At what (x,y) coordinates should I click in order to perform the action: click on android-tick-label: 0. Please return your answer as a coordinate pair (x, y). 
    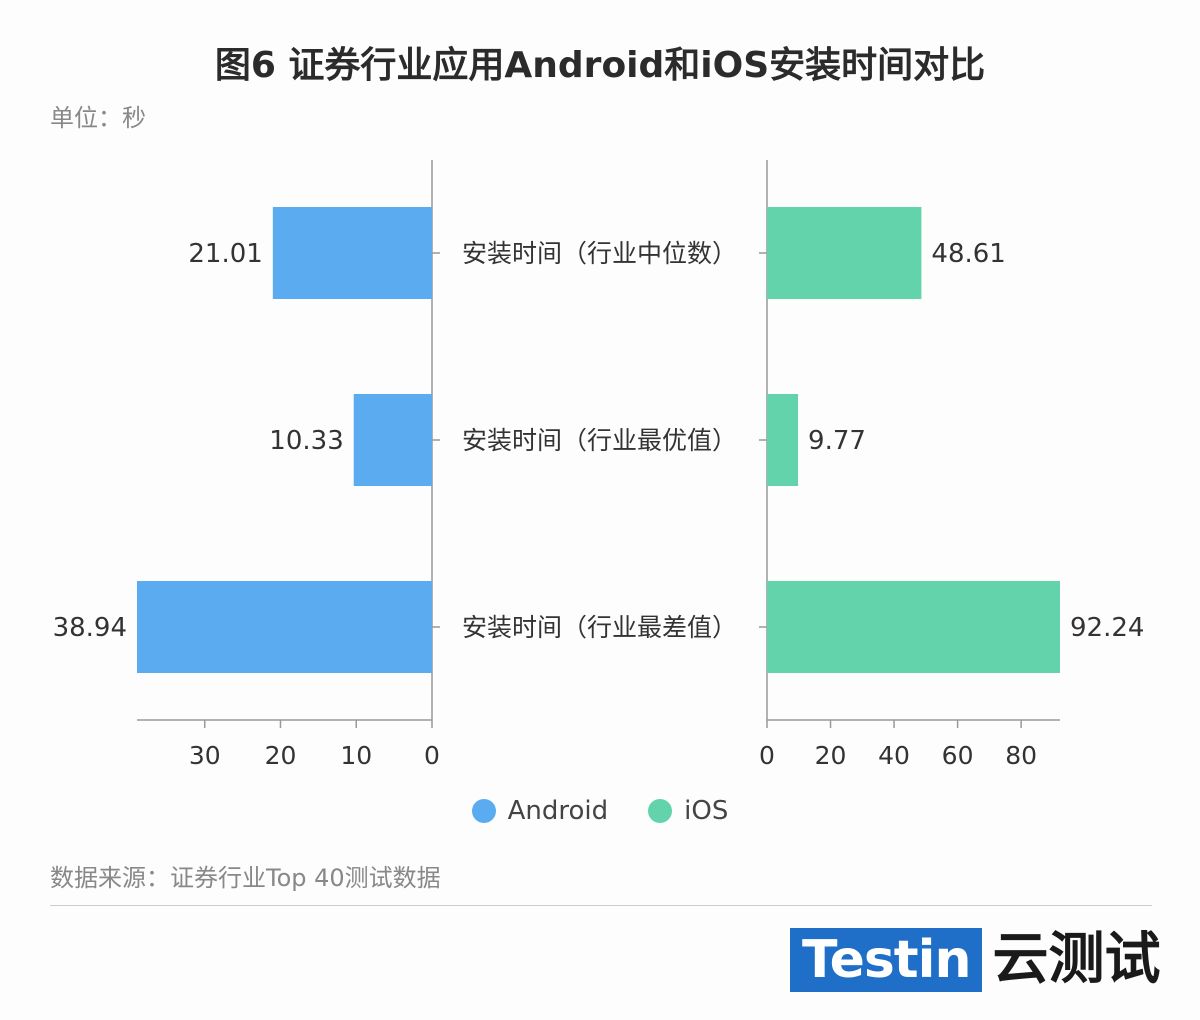
    Looking at the image, I should click on (432, 755).